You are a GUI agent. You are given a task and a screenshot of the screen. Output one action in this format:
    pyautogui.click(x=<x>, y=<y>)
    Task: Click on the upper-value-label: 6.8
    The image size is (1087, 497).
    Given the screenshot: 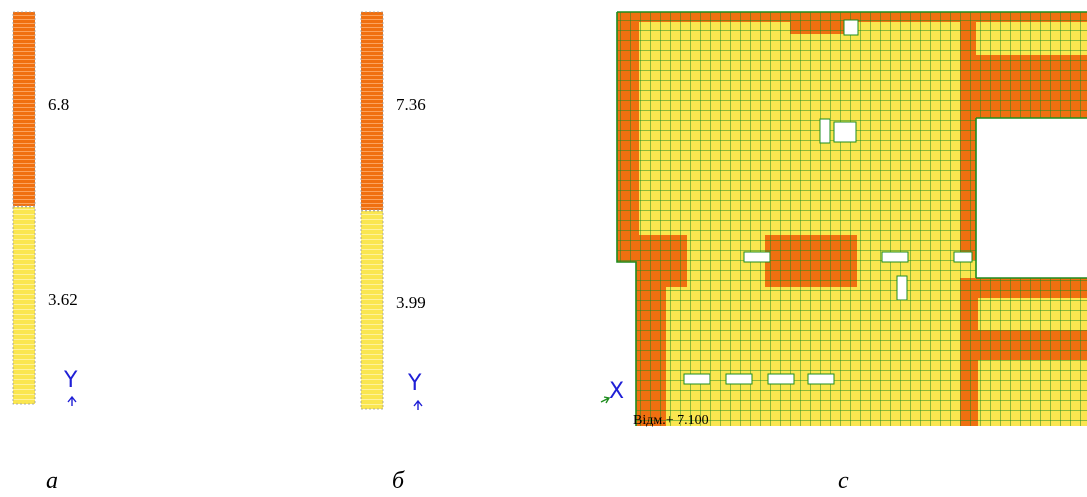 What is the action you would take?
    pyautogui.click(x=58, y=104)
    